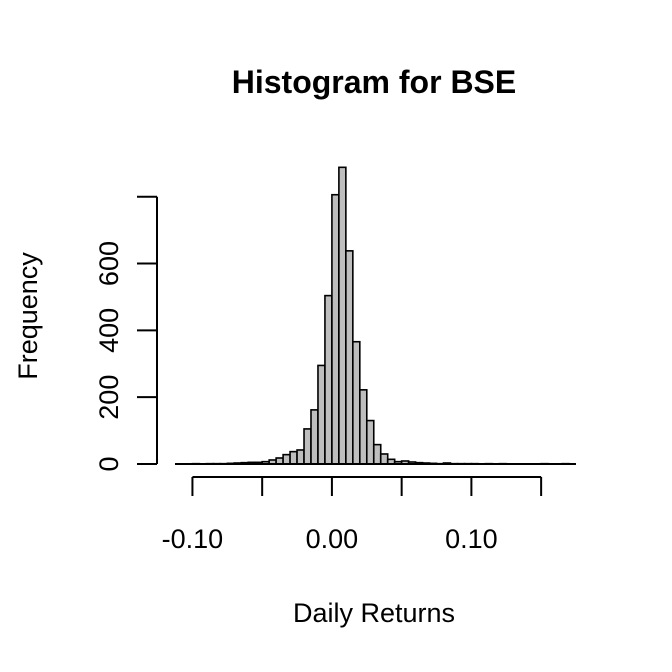  Describe the element at coordinates (126, 333) in the screenshot. I see `y-axis: 0 200 400 600` at that location.